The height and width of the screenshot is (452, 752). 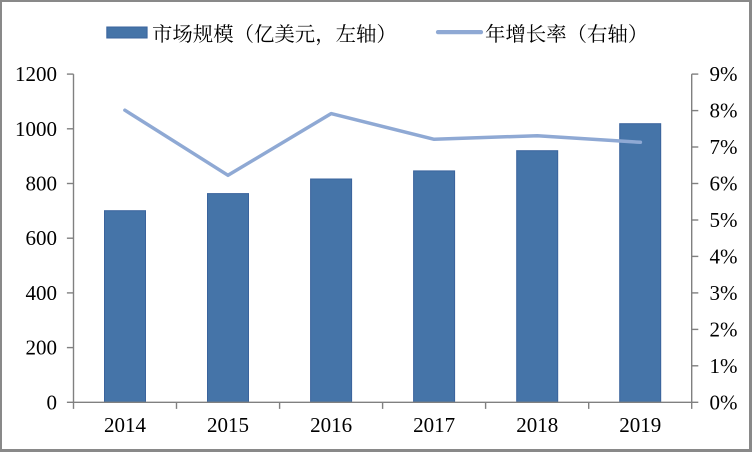 I want to click on svg-text: 800, so click(x=42, y=184).